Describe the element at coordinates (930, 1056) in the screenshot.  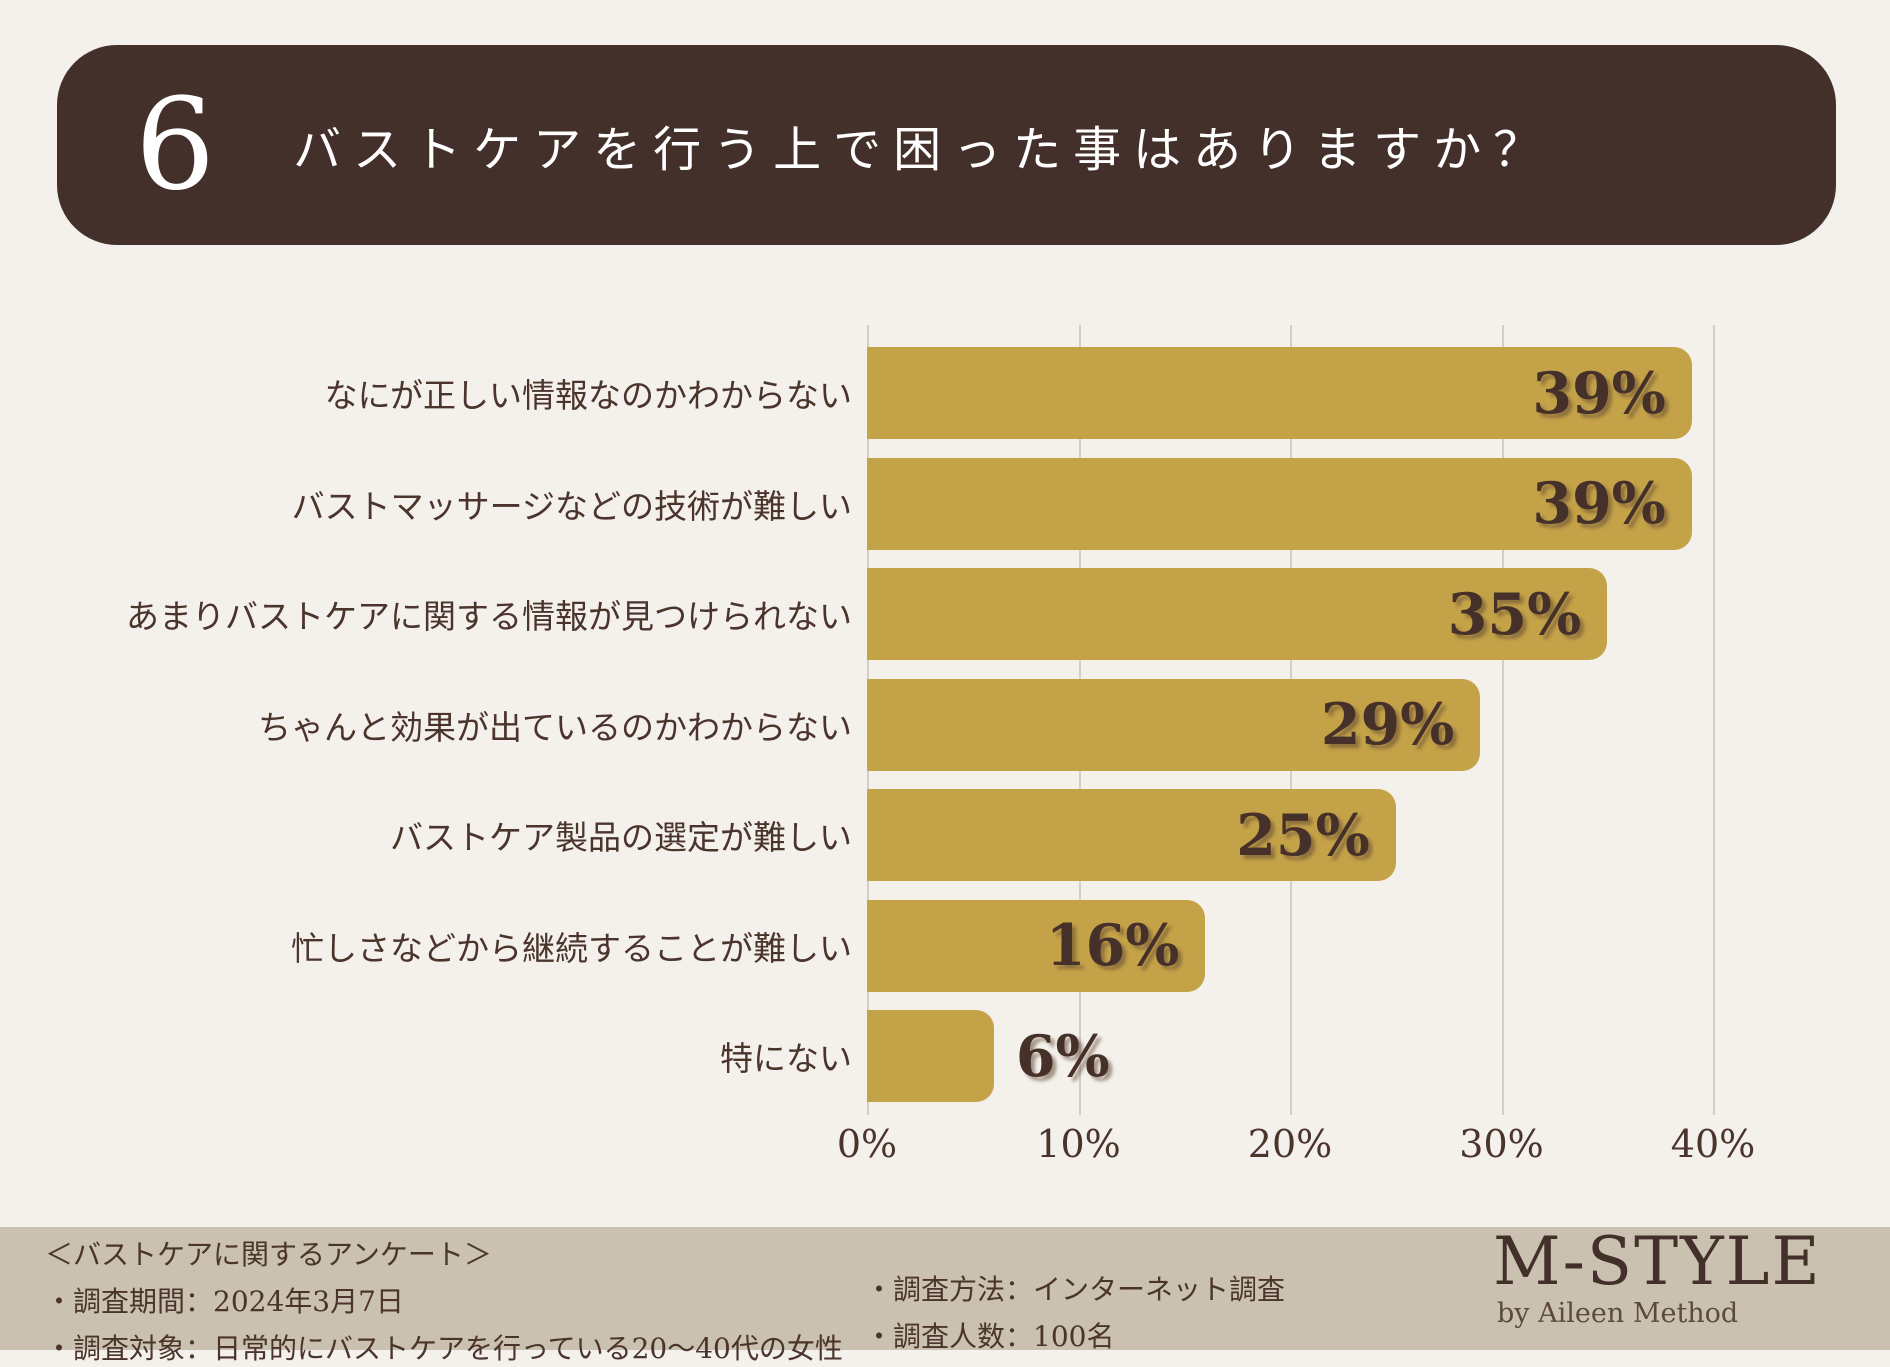
I see `bar` at that location.